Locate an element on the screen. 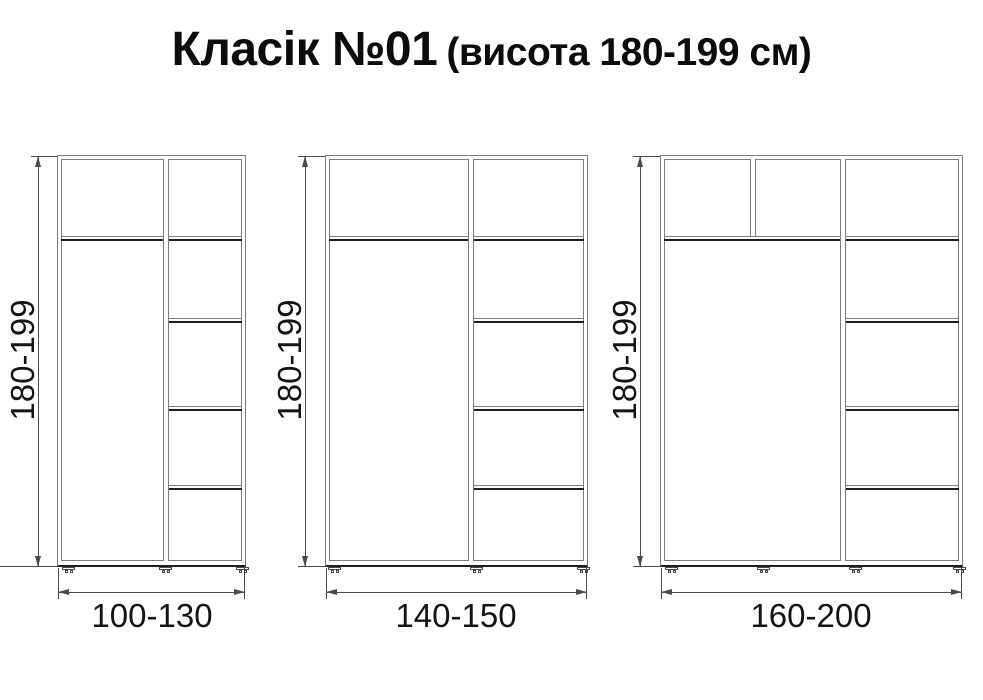  wardrobe-frame is located at coordinates (151, 361).